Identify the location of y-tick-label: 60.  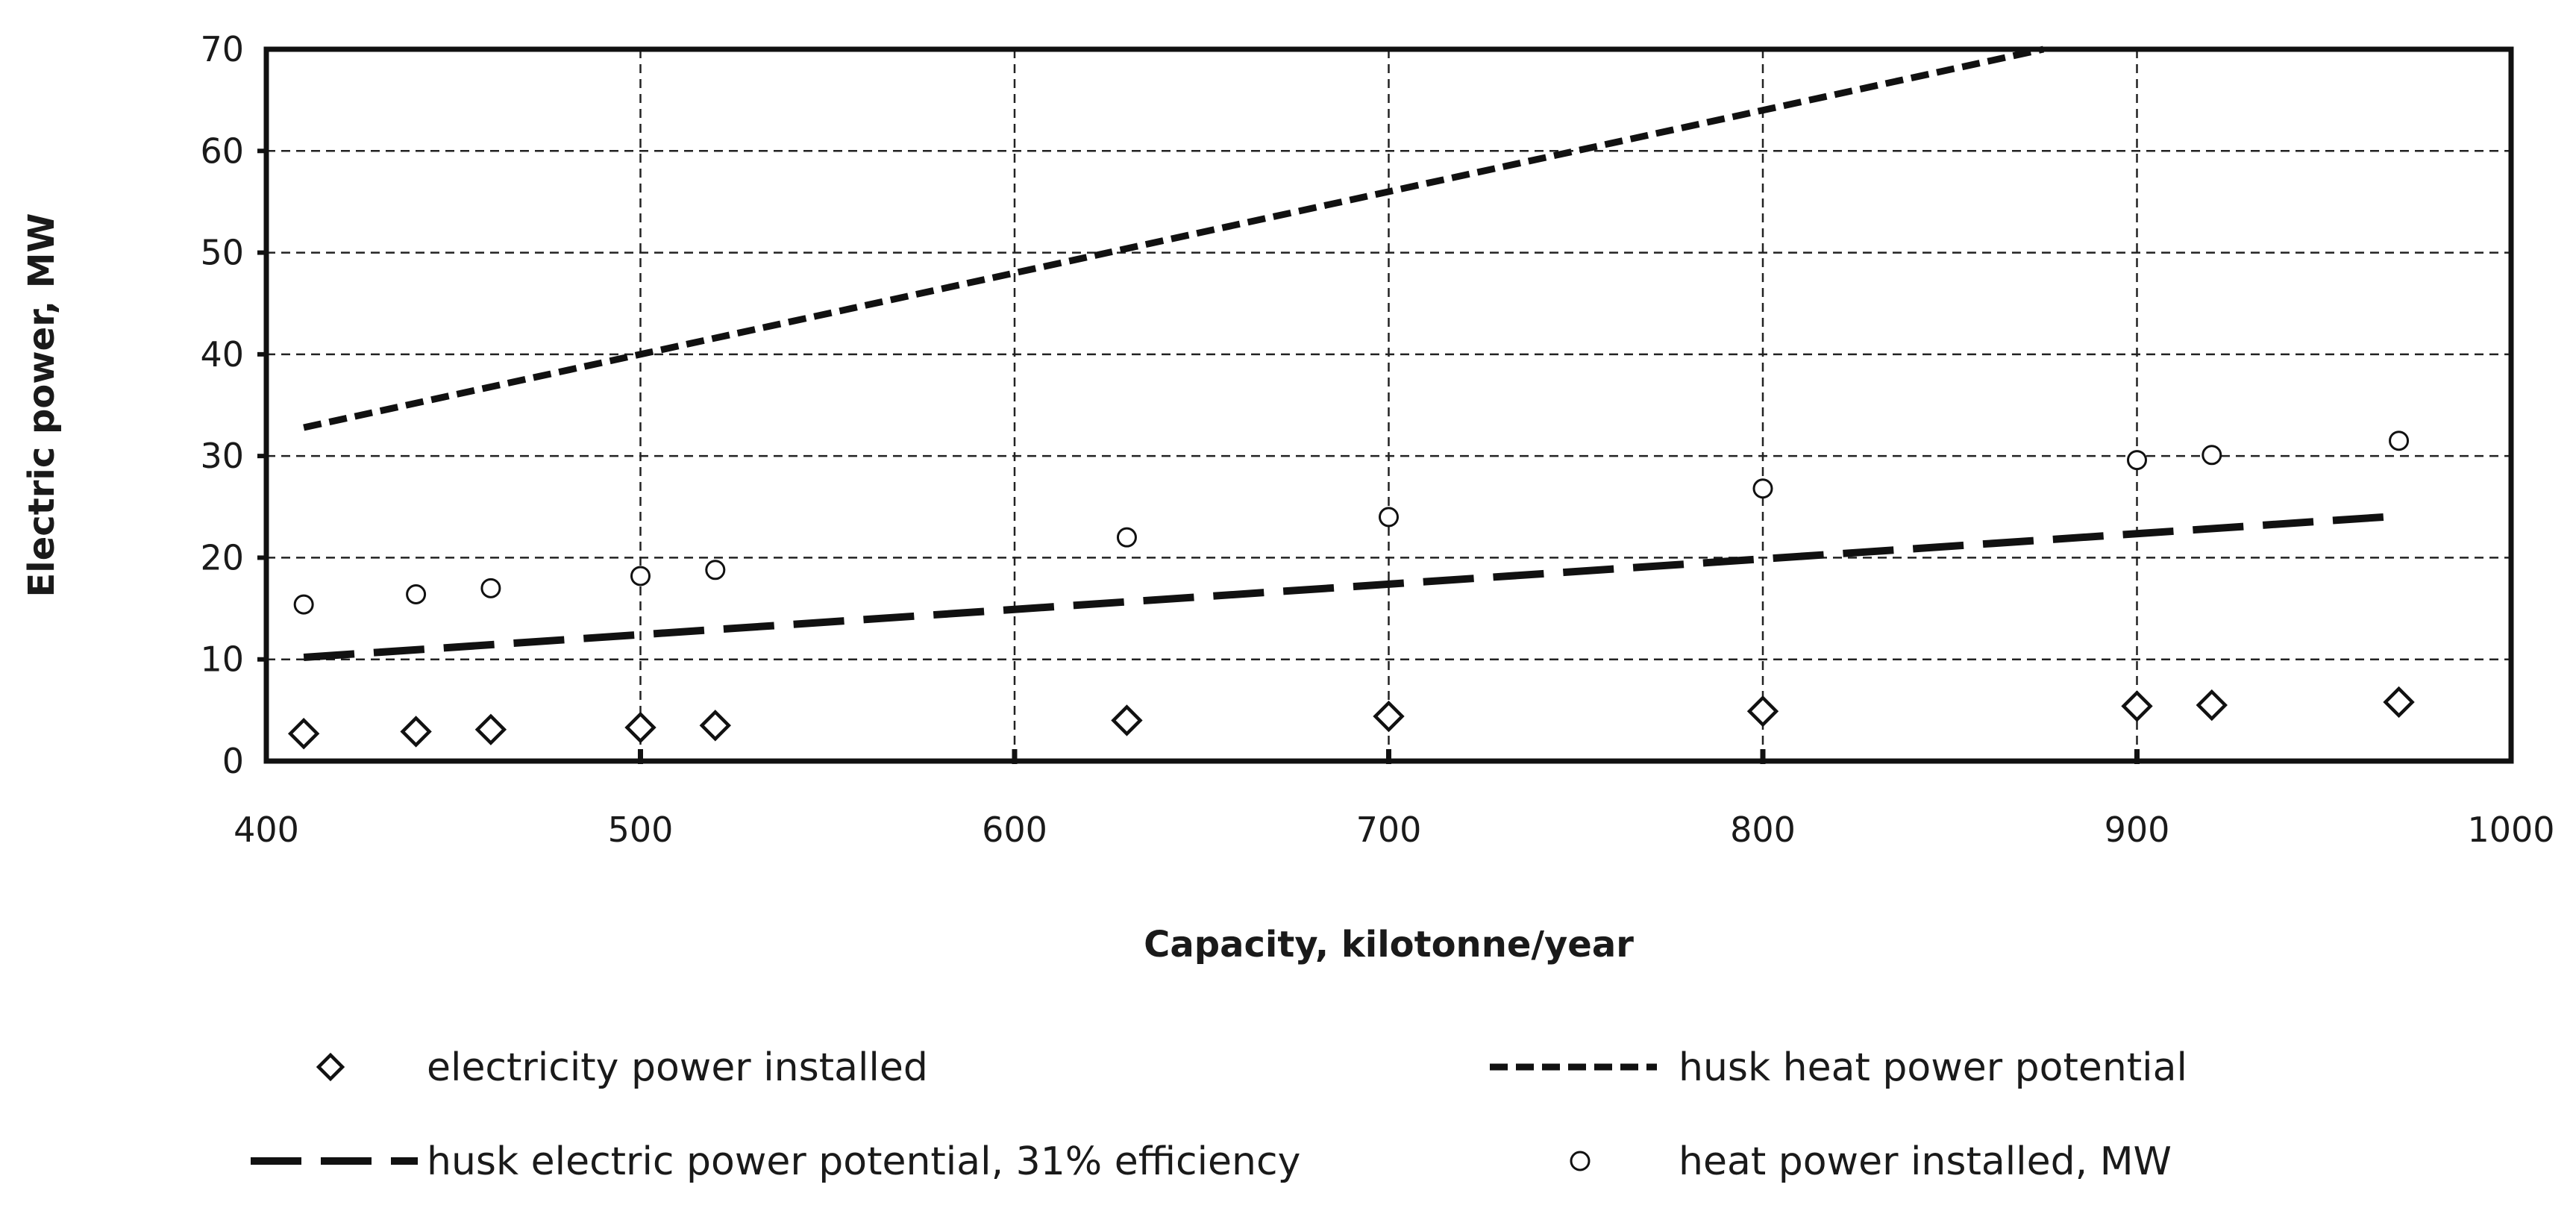
(222, 151).